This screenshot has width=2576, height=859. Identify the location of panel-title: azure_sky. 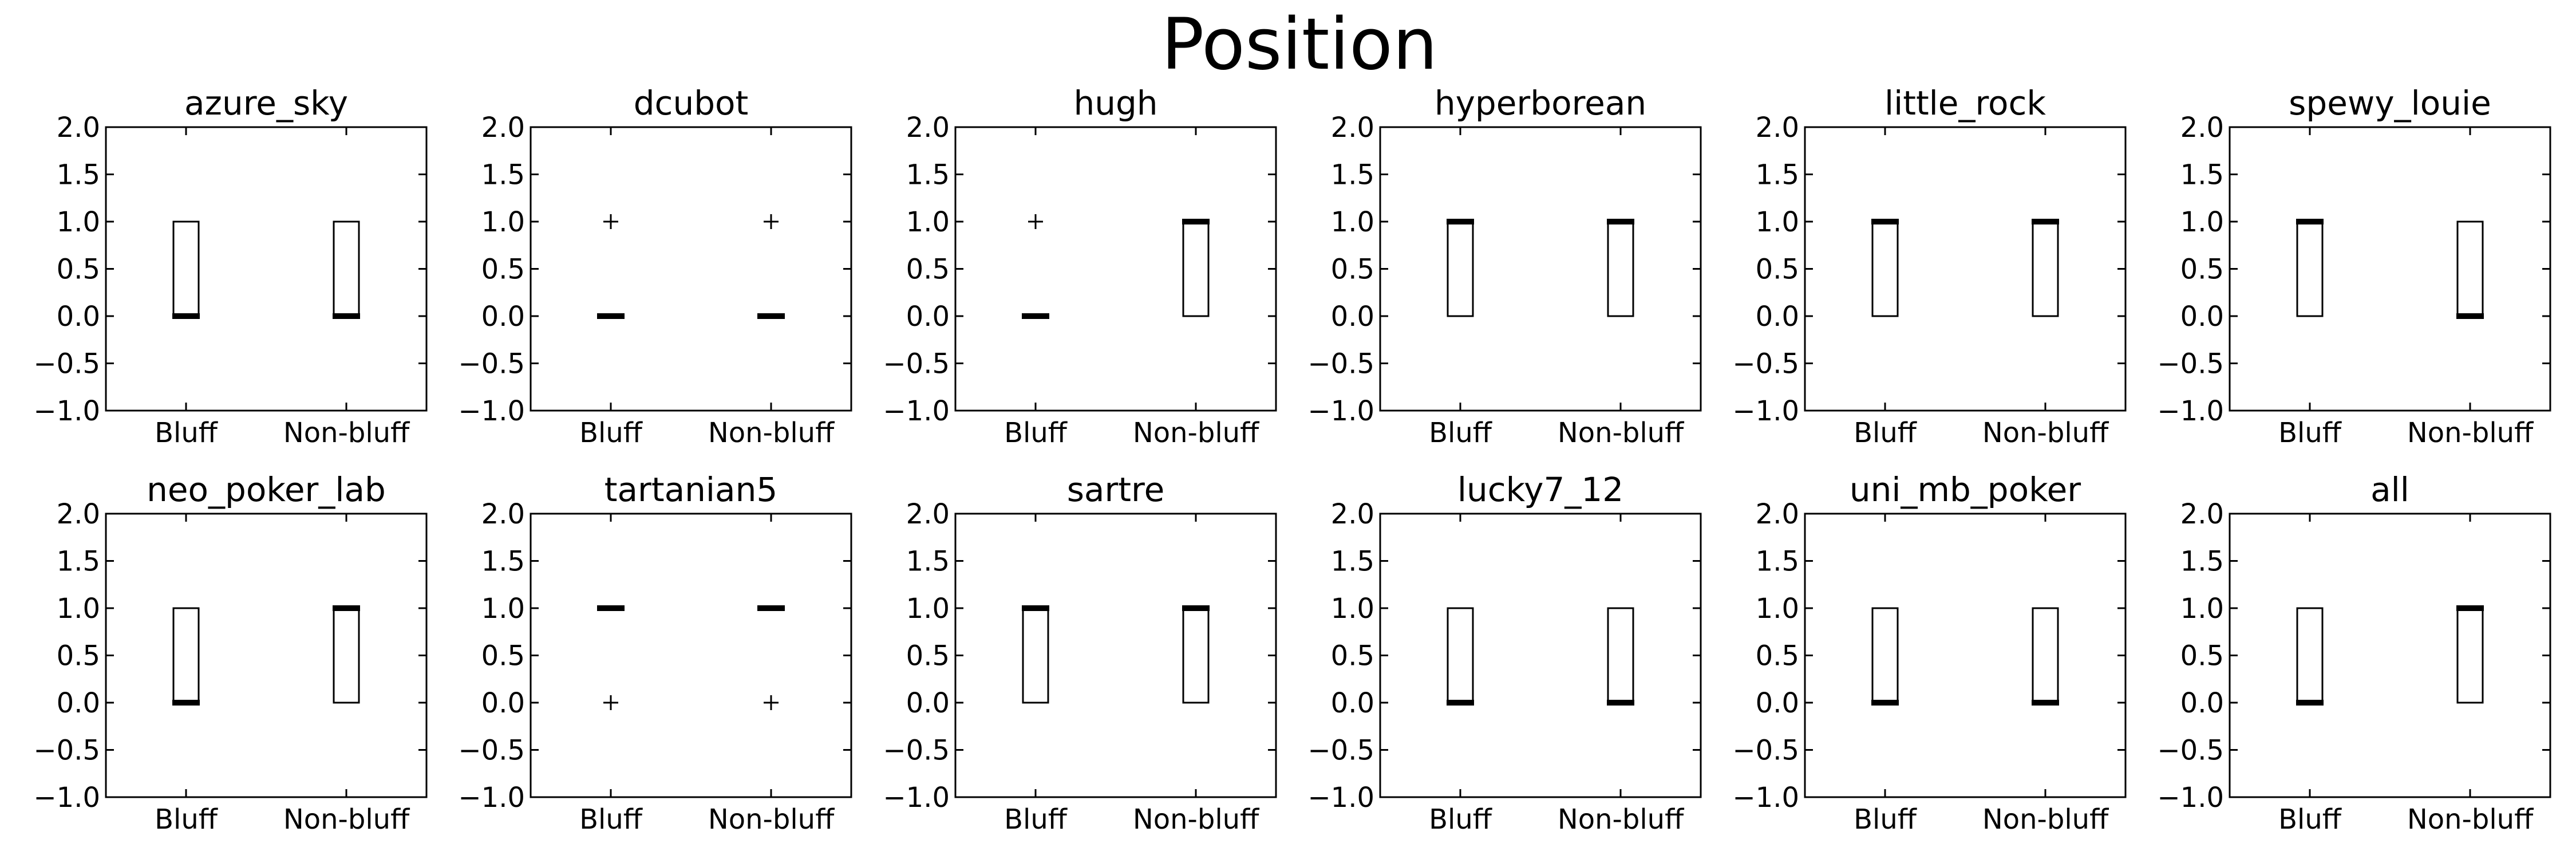
(266, 103).